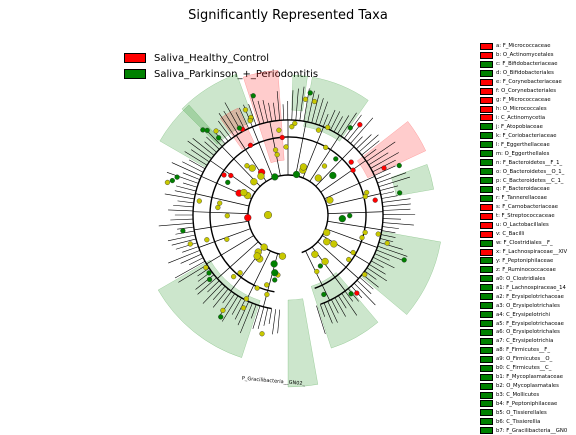 This screenshot has width=576, height=435. I want to click on key-label-c: c: F_Bifidobacteriaceae, so click(527, 64).